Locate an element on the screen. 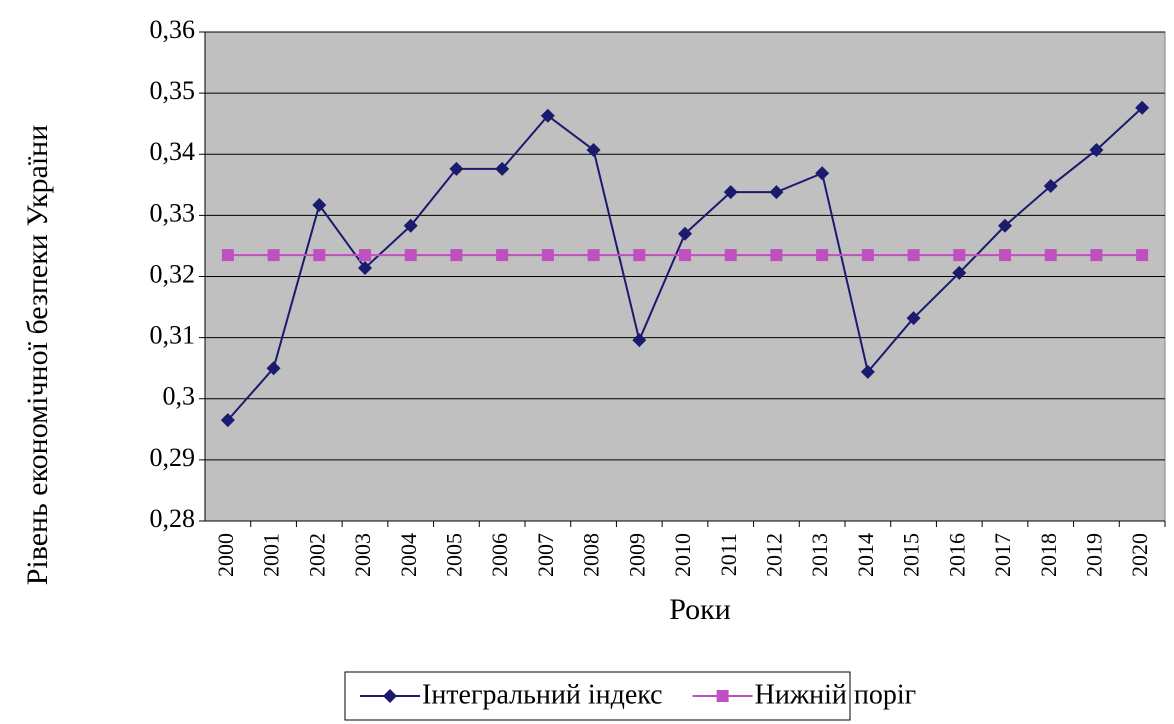 This screenshot has height=724, width=1174. legend-box is located at coordinates (597, 696).